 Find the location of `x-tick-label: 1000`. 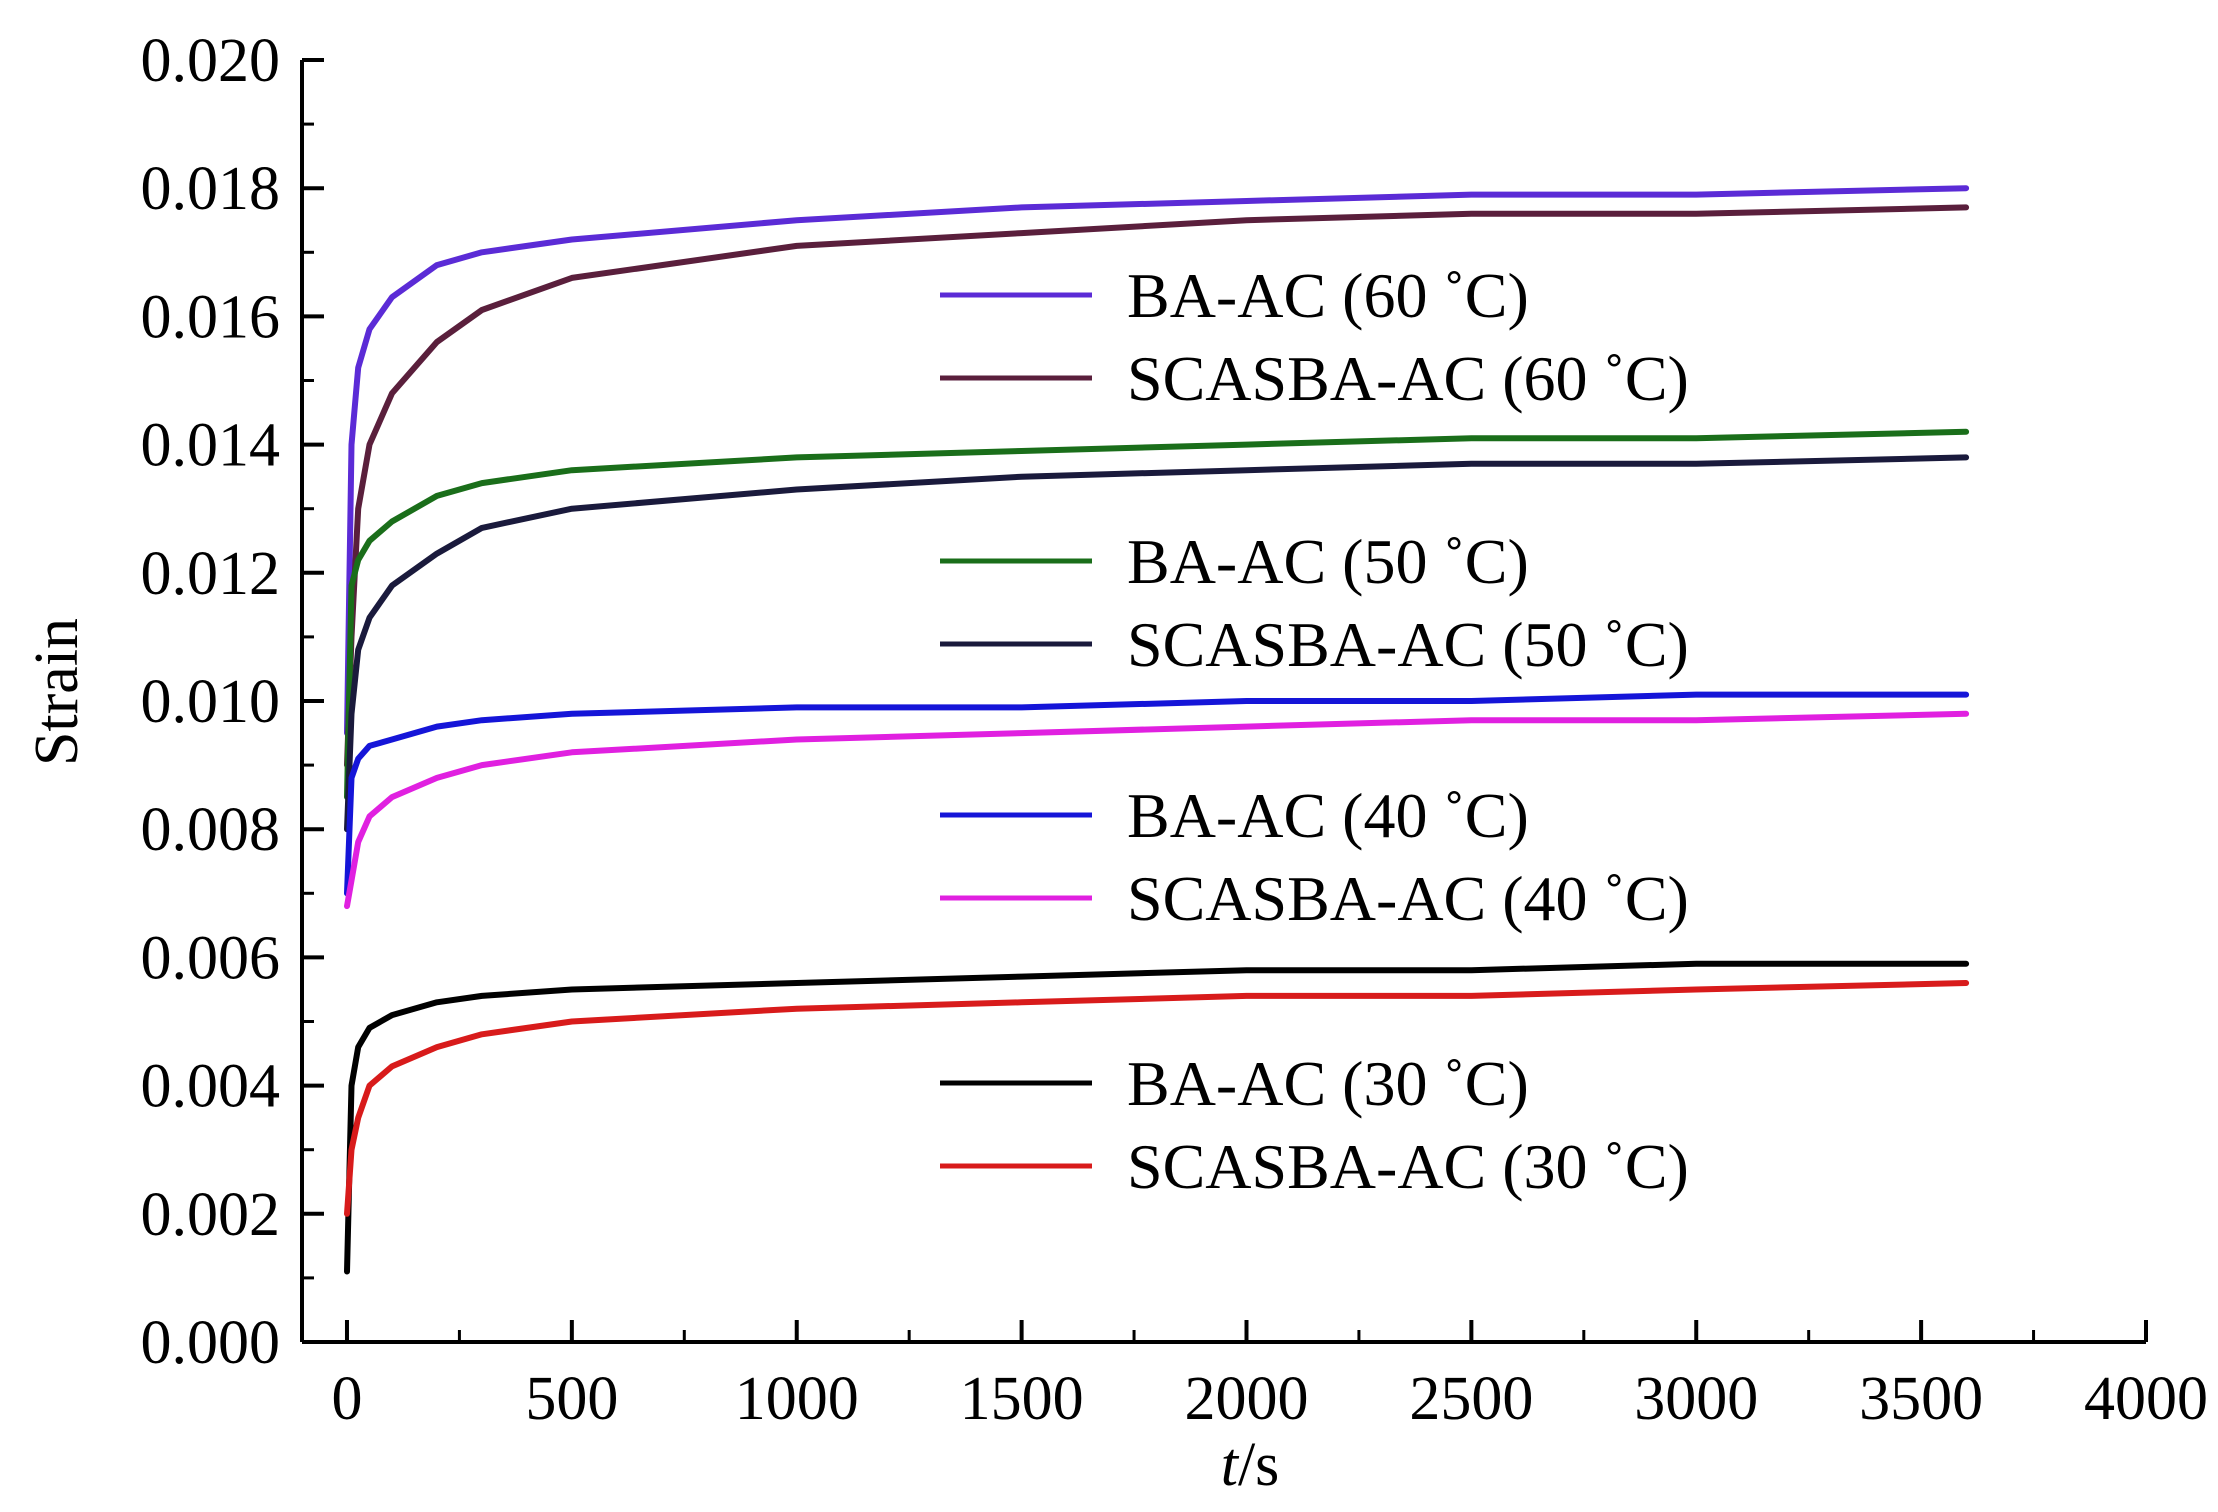

x-tick-label: 1000 is located at coordinates (797, 1399).